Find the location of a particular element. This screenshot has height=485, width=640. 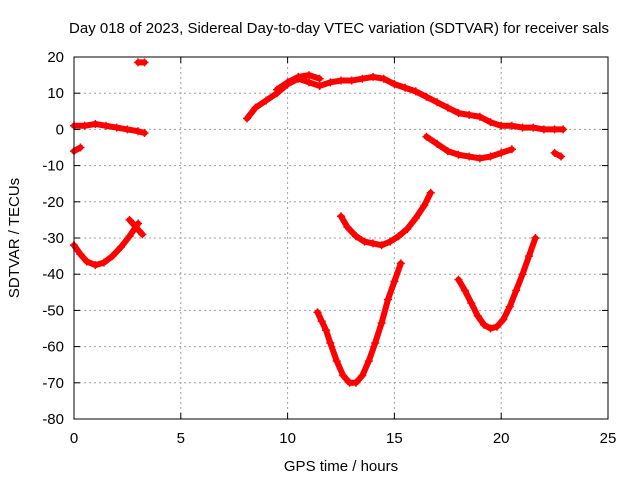

series-arc-b is located at coordinates (109, 128).